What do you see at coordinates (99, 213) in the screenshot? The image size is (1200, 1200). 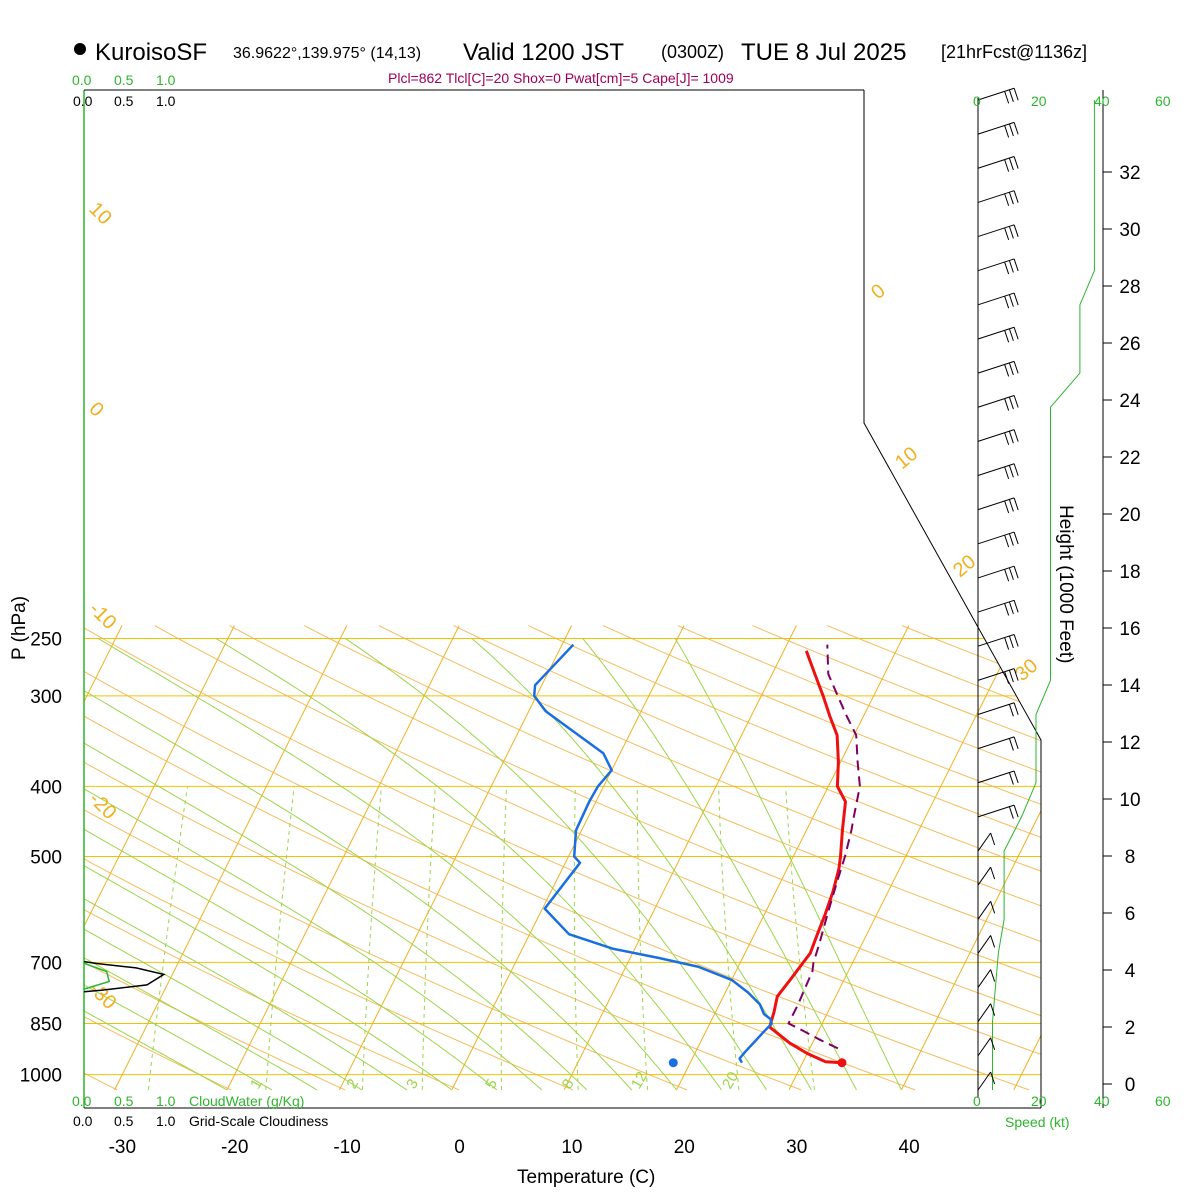 I see `dry-adiabat-label-10: 10` at bounding box center [99, 213].